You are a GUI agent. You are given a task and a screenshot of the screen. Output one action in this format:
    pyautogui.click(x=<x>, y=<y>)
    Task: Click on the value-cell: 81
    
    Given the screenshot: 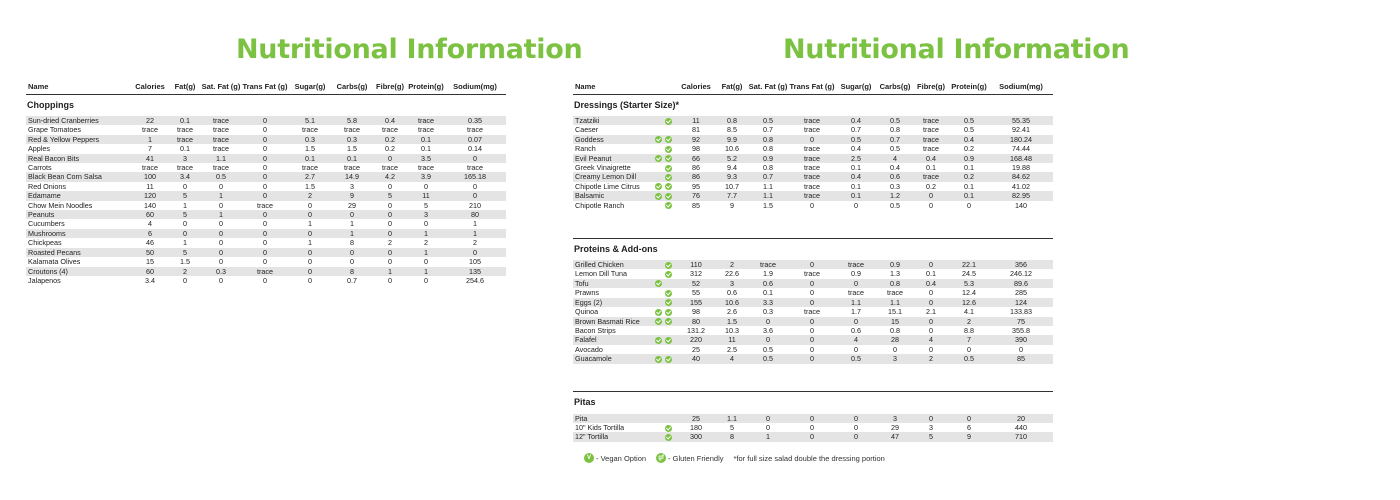 What is the action you would take?
    pyautogui.click(x=696, y=130)
    